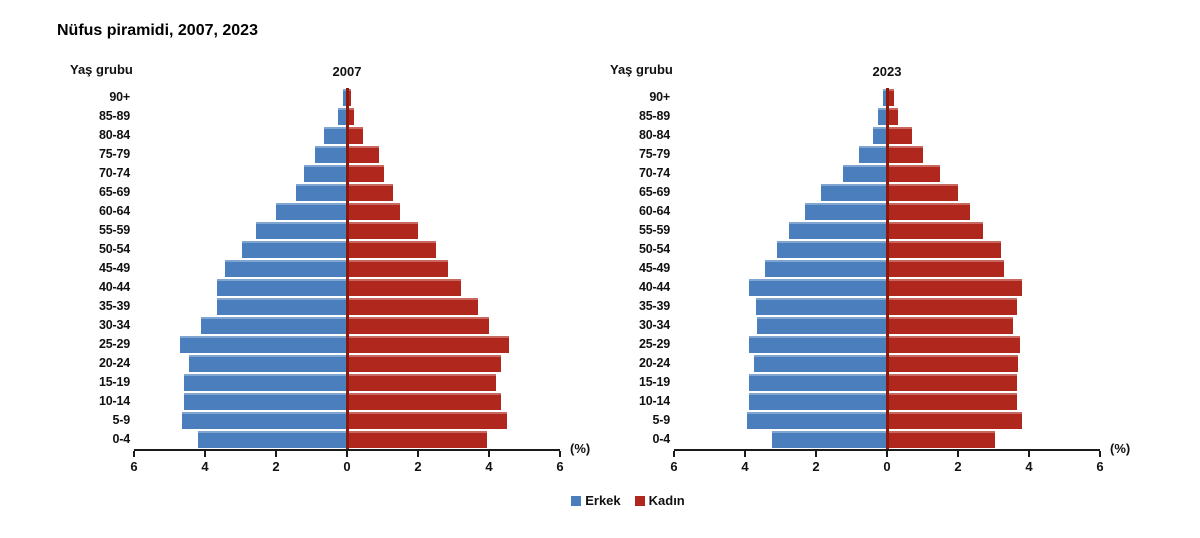 The width and height of the screenshot is (1200, 538). Describe the element at coordinates (114, 306) in the screenshot. I see `age-group-label: 35-39` at that location.